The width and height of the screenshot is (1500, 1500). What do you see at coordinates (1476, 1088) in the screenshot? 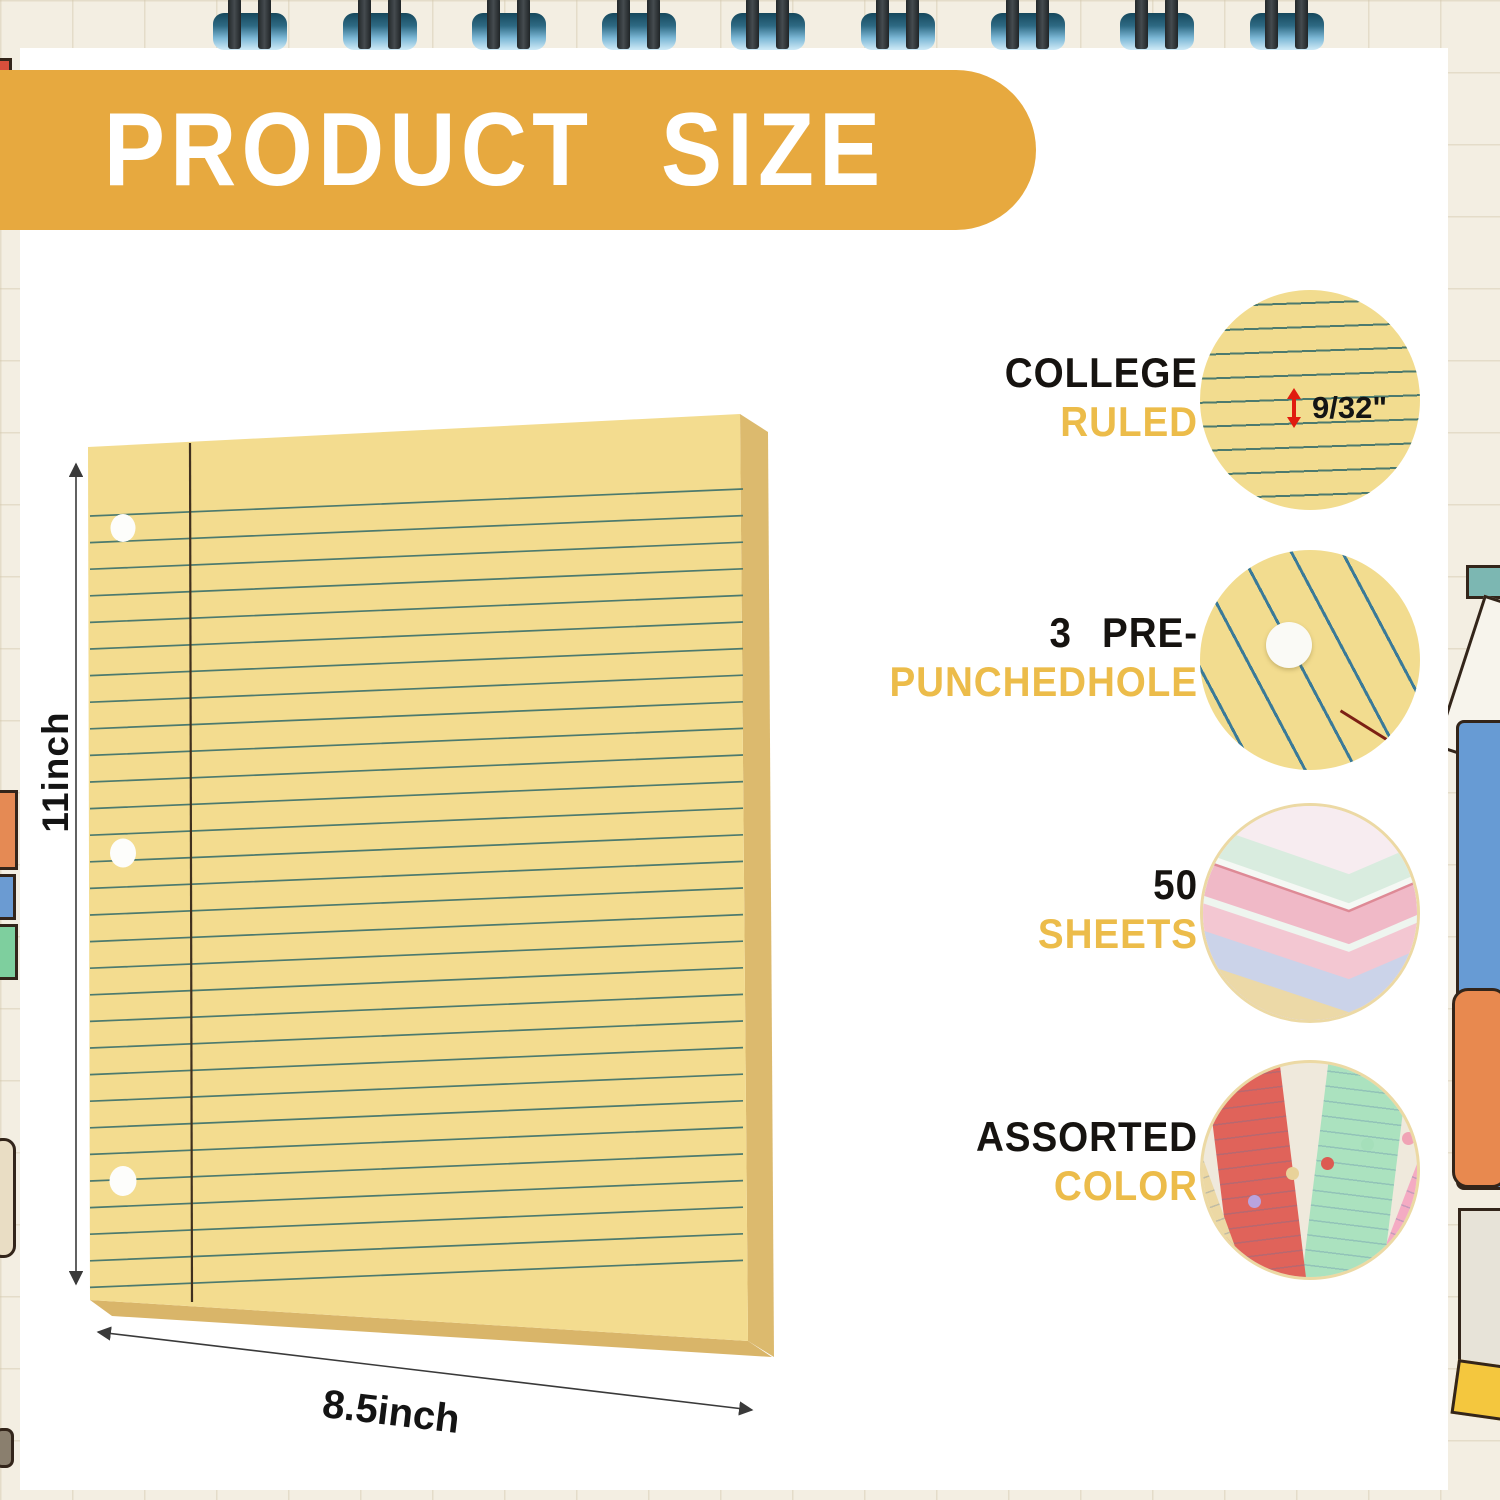
I see `backpack-pocket-doodle-icon` at bounding box center [1476, 1088].